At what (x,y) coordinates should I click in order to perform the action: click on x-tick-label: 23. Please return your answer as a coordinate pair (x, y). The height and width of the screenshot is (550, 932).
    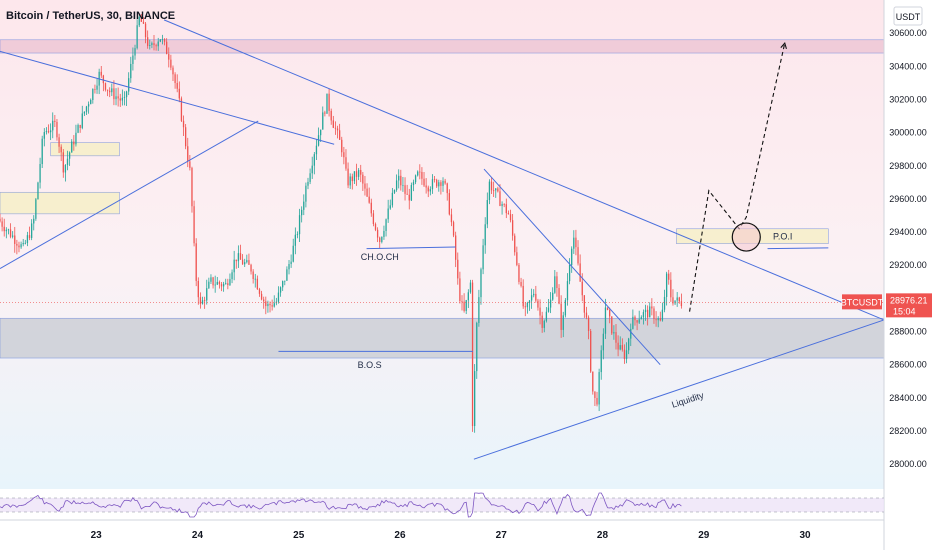
    Looking at the image, I should click on (97, 535).